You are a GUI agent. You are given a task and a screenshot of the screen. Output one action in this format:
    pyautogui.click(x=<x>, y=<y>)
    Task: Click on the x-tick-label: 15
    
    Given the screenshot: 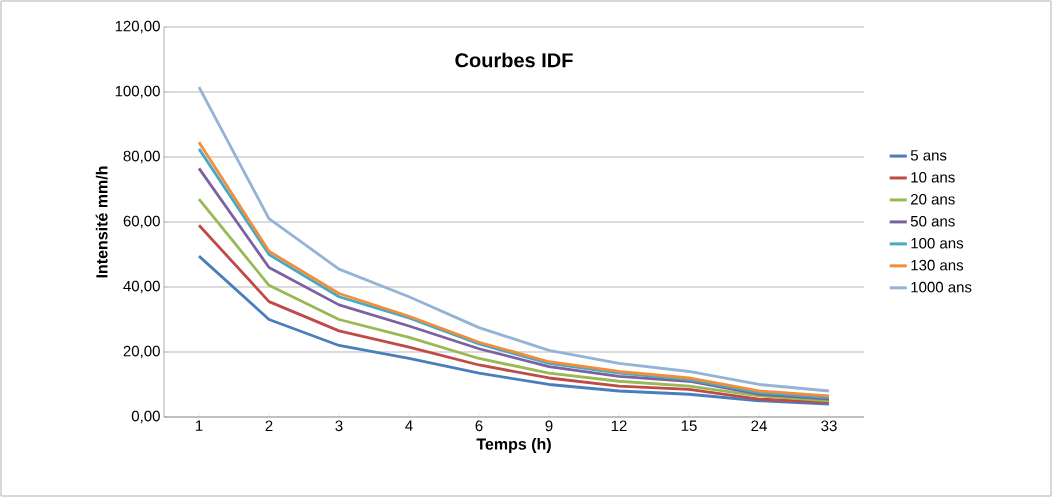 What is the action you would take?
    pyautogui.click(x=689, y=425)
    